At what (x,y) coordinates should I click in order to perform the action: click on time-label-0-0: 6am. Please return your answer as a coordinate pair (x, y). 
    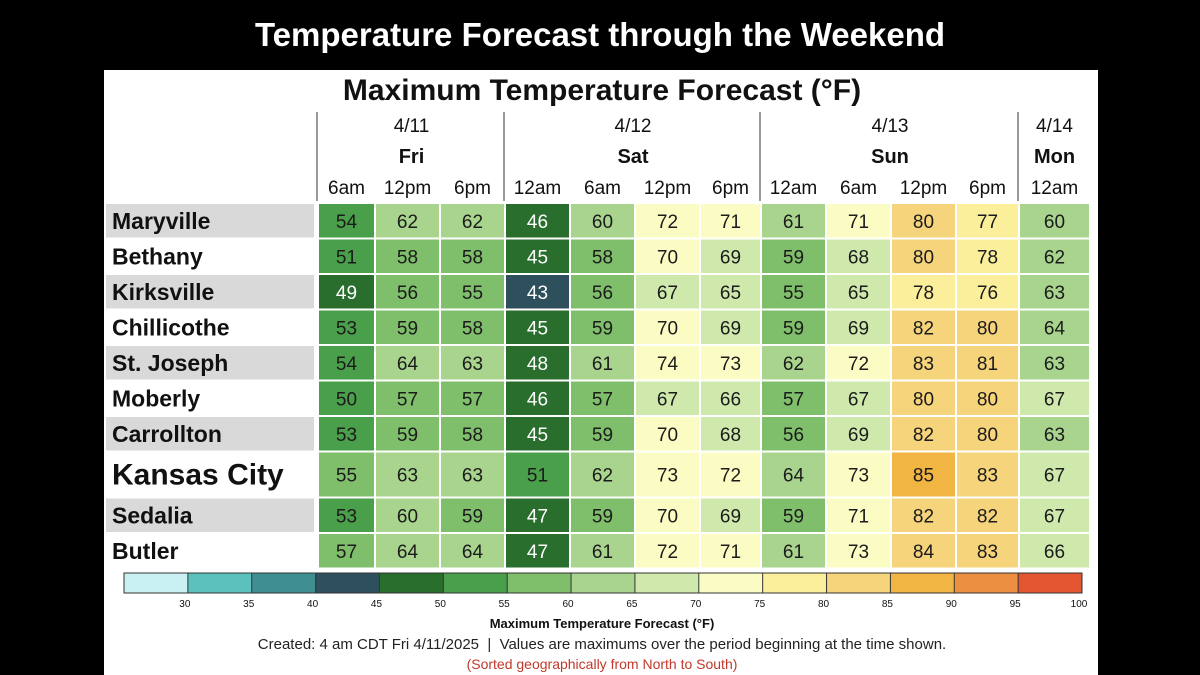
    Looking at the image, I should click on (346, 188).